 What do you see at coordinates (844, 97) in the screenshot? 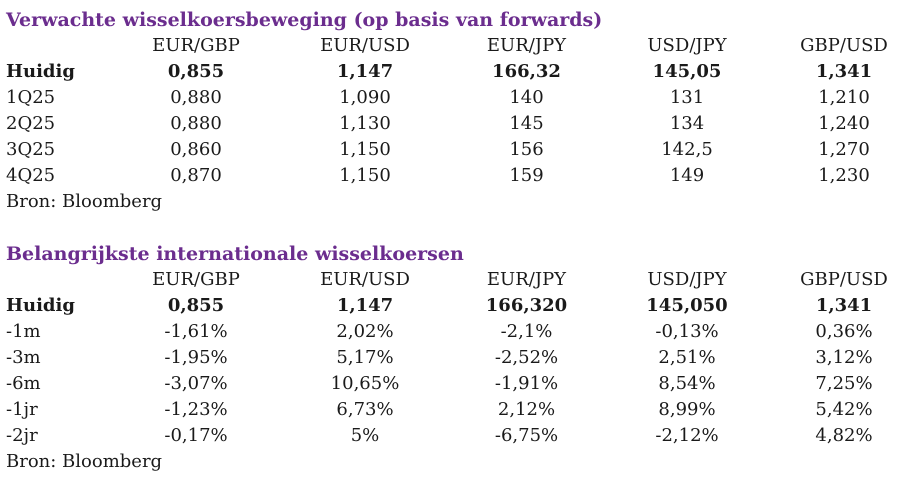
I see `table-cell: 1,210` at bounding box center [844, 97].